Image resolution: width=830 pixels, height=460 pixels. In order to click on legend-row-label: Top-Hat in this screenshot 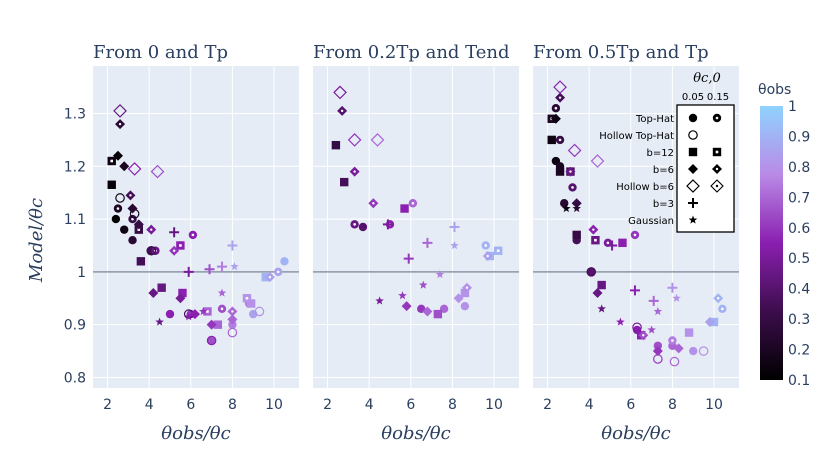, I will do `click(654, 119)`.